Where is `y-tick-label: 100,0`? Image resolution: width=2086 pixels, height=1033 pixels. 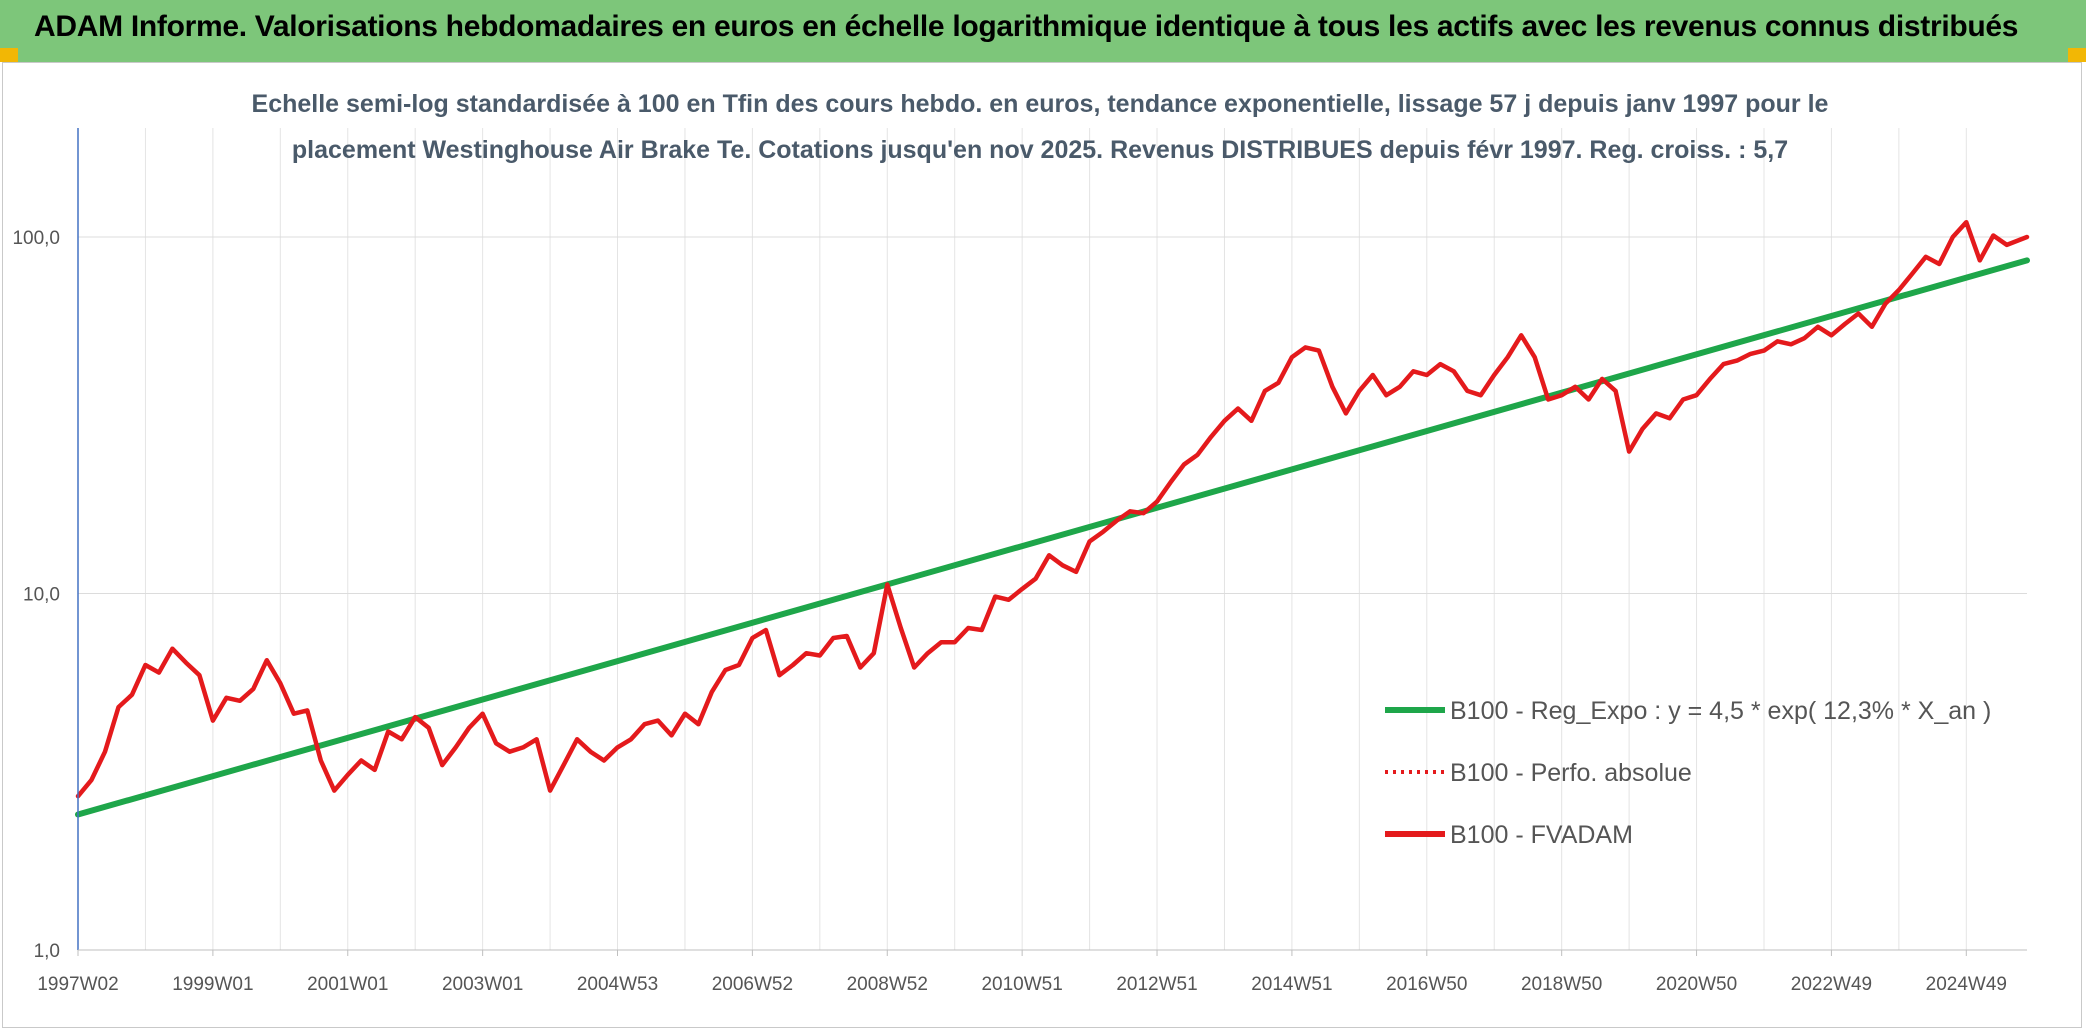
y-tick-label: 100,0 is located at coordinates (36, 238).